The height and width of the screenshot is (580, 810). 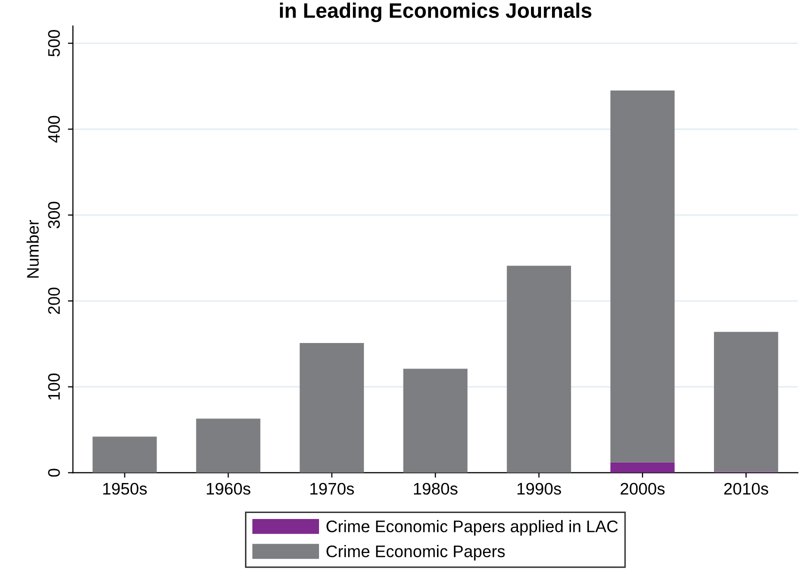 I want to click on legend-label: Crime Economic Papers, so click(x=415, y=553).